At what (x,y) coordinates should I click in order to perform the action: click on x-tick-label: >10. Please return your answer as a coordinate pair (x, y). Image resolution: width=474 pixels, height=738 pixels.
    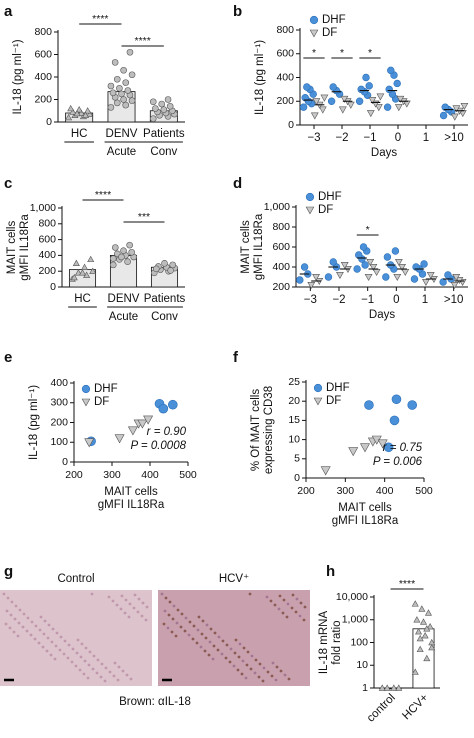
    Looking at the image, I should click on (454, 300).